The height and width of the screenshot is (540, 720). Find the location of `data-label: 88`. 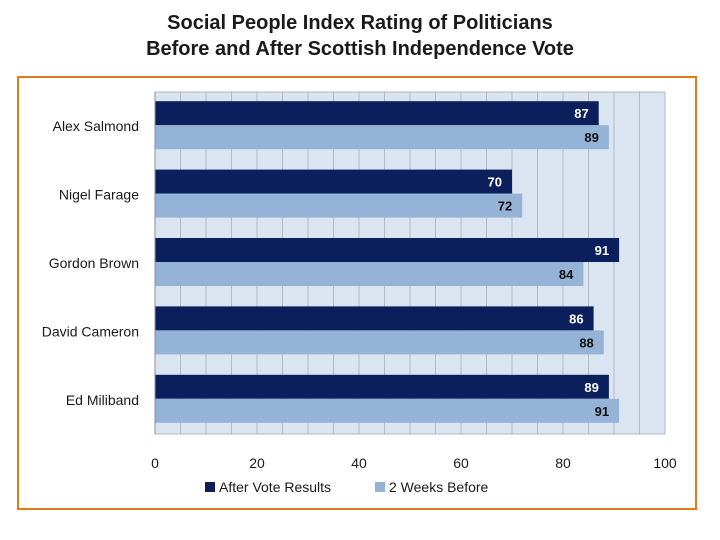

data-label: 88 is located at coordinates (586, 342).